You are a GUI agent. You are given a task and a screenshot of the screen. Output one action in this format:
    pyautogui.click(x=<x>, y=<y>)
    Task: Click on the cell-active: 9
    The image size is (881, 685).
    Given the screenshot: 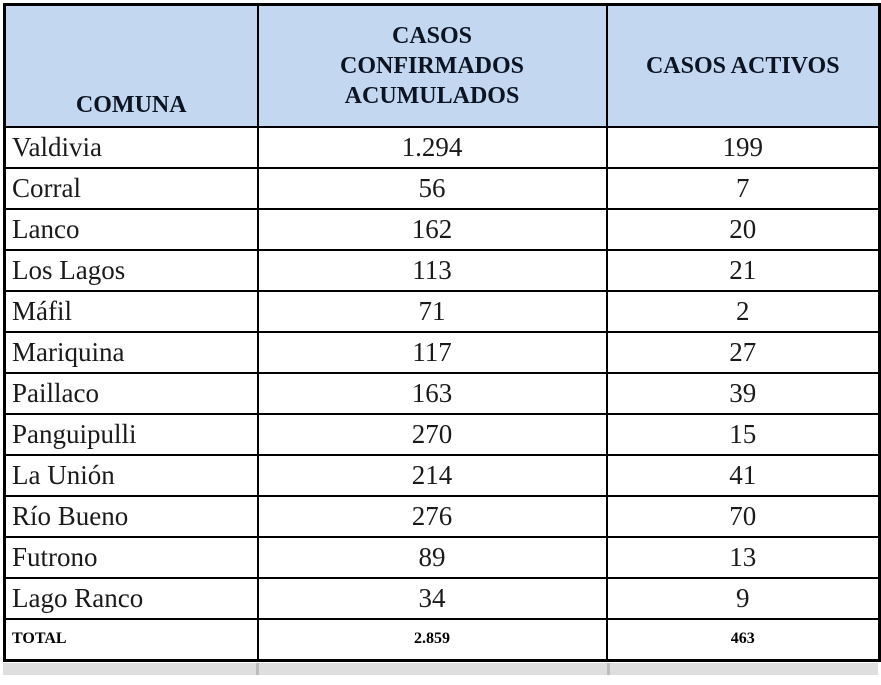 What is the action you would take?
    pyautogui.click(x=743, y=598)
    